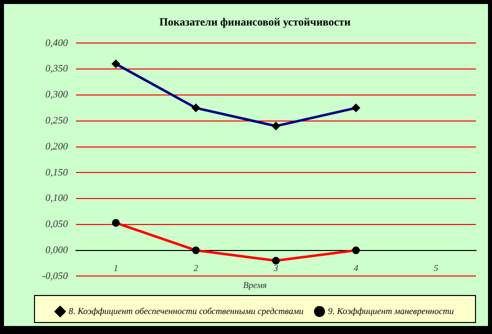  Describe the element at coordinates (56, 172) in the screenshot. I see `y-tick-label: 0,150` at that location.